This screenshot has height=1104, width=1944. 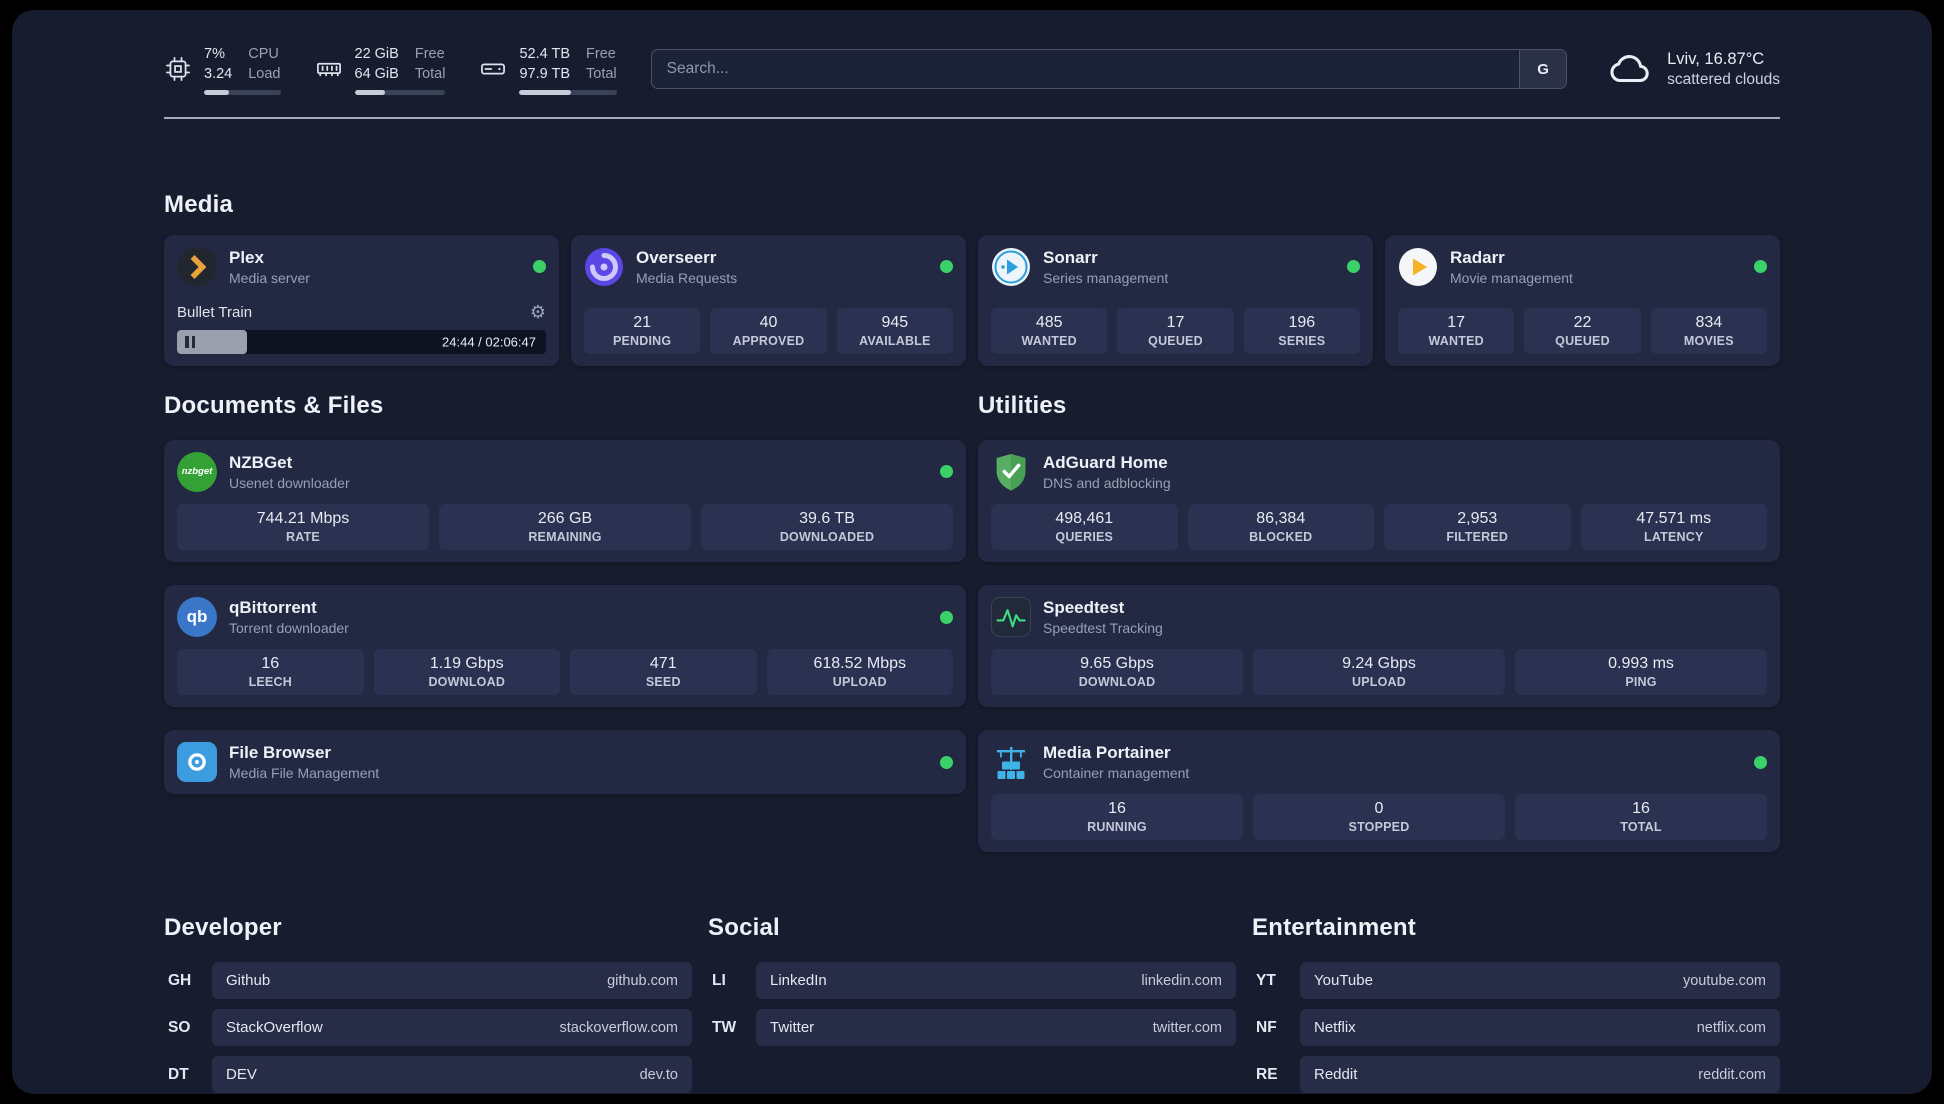 I want to click on stat-rate: 744.21 Mbps RATE, so click(x=303, y=526).